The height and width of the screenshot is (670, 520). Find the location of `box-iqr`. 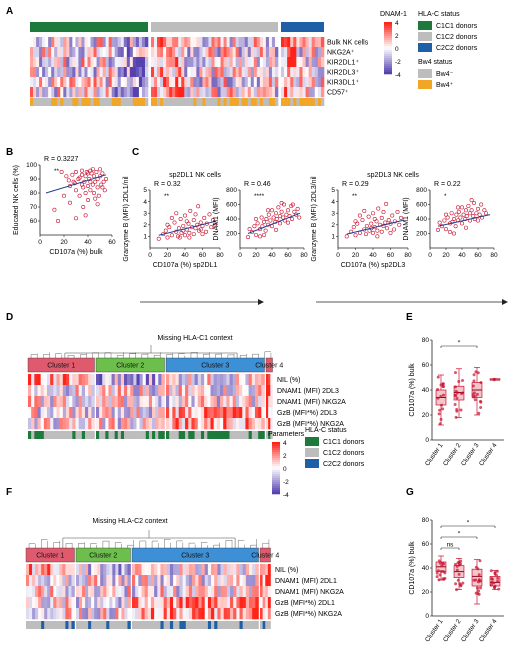

box-iqr is located at coordinates (477, 577).